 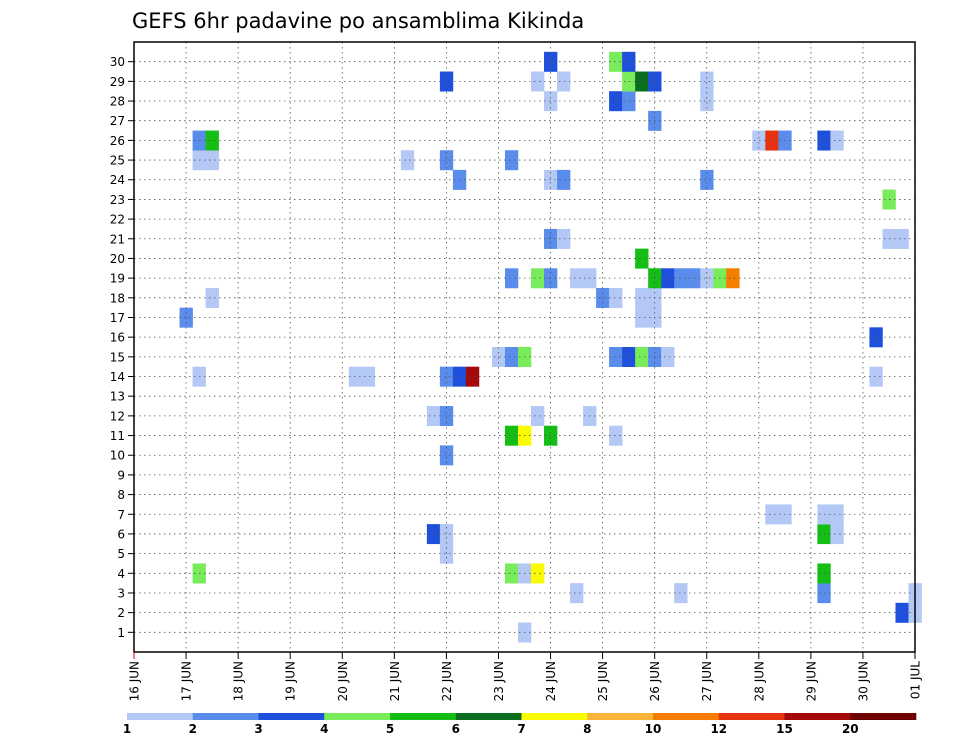 I want to click on y-tick-label: 14, so click(x=117, y=377).